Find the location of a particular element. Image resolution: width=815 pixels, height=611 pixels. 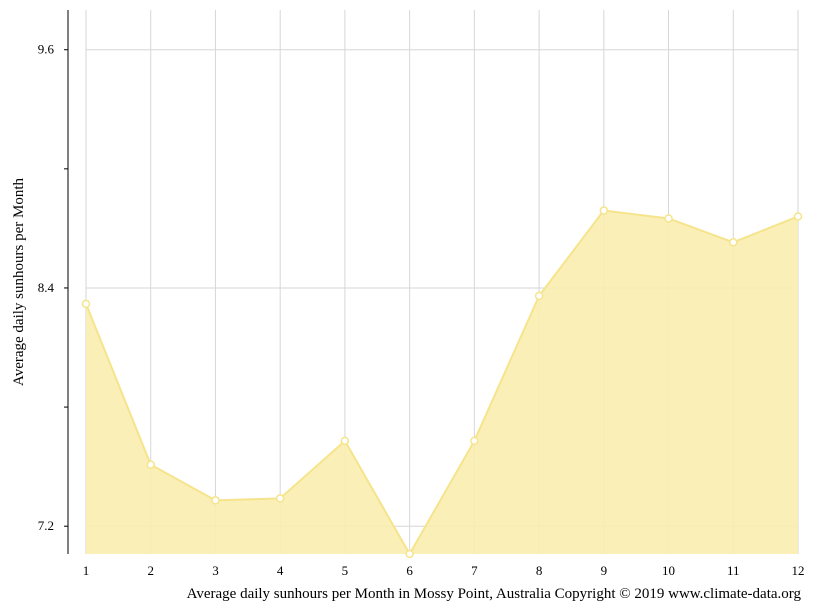

x-tick-label: 7 is located at coordinates (474, 570).